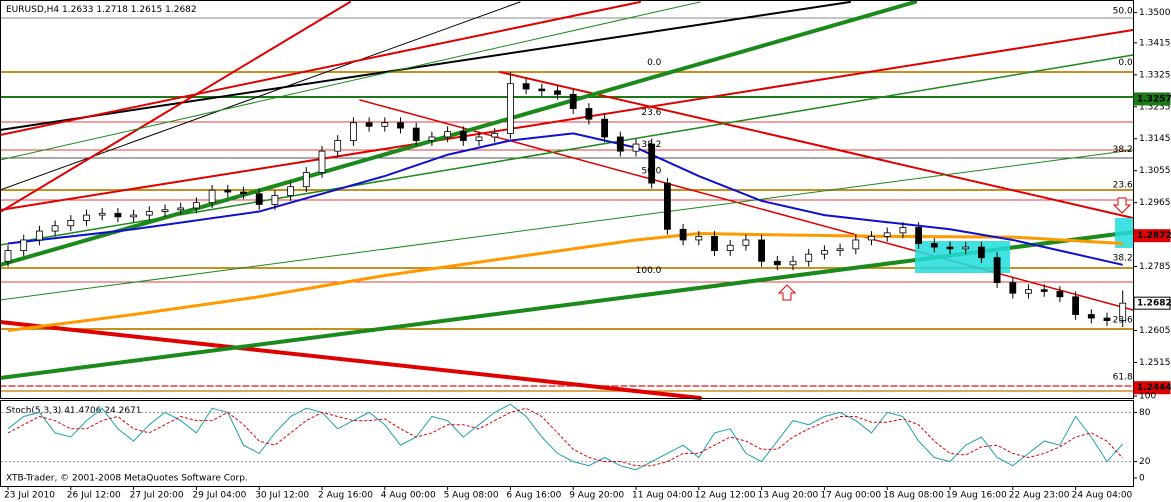 Image resolution: width=1171 pixels, height=502 pixels. What do you see at coordinates (565, 437) in the screenshot?
I see `stoch-line` at bounding box center [565, 437].